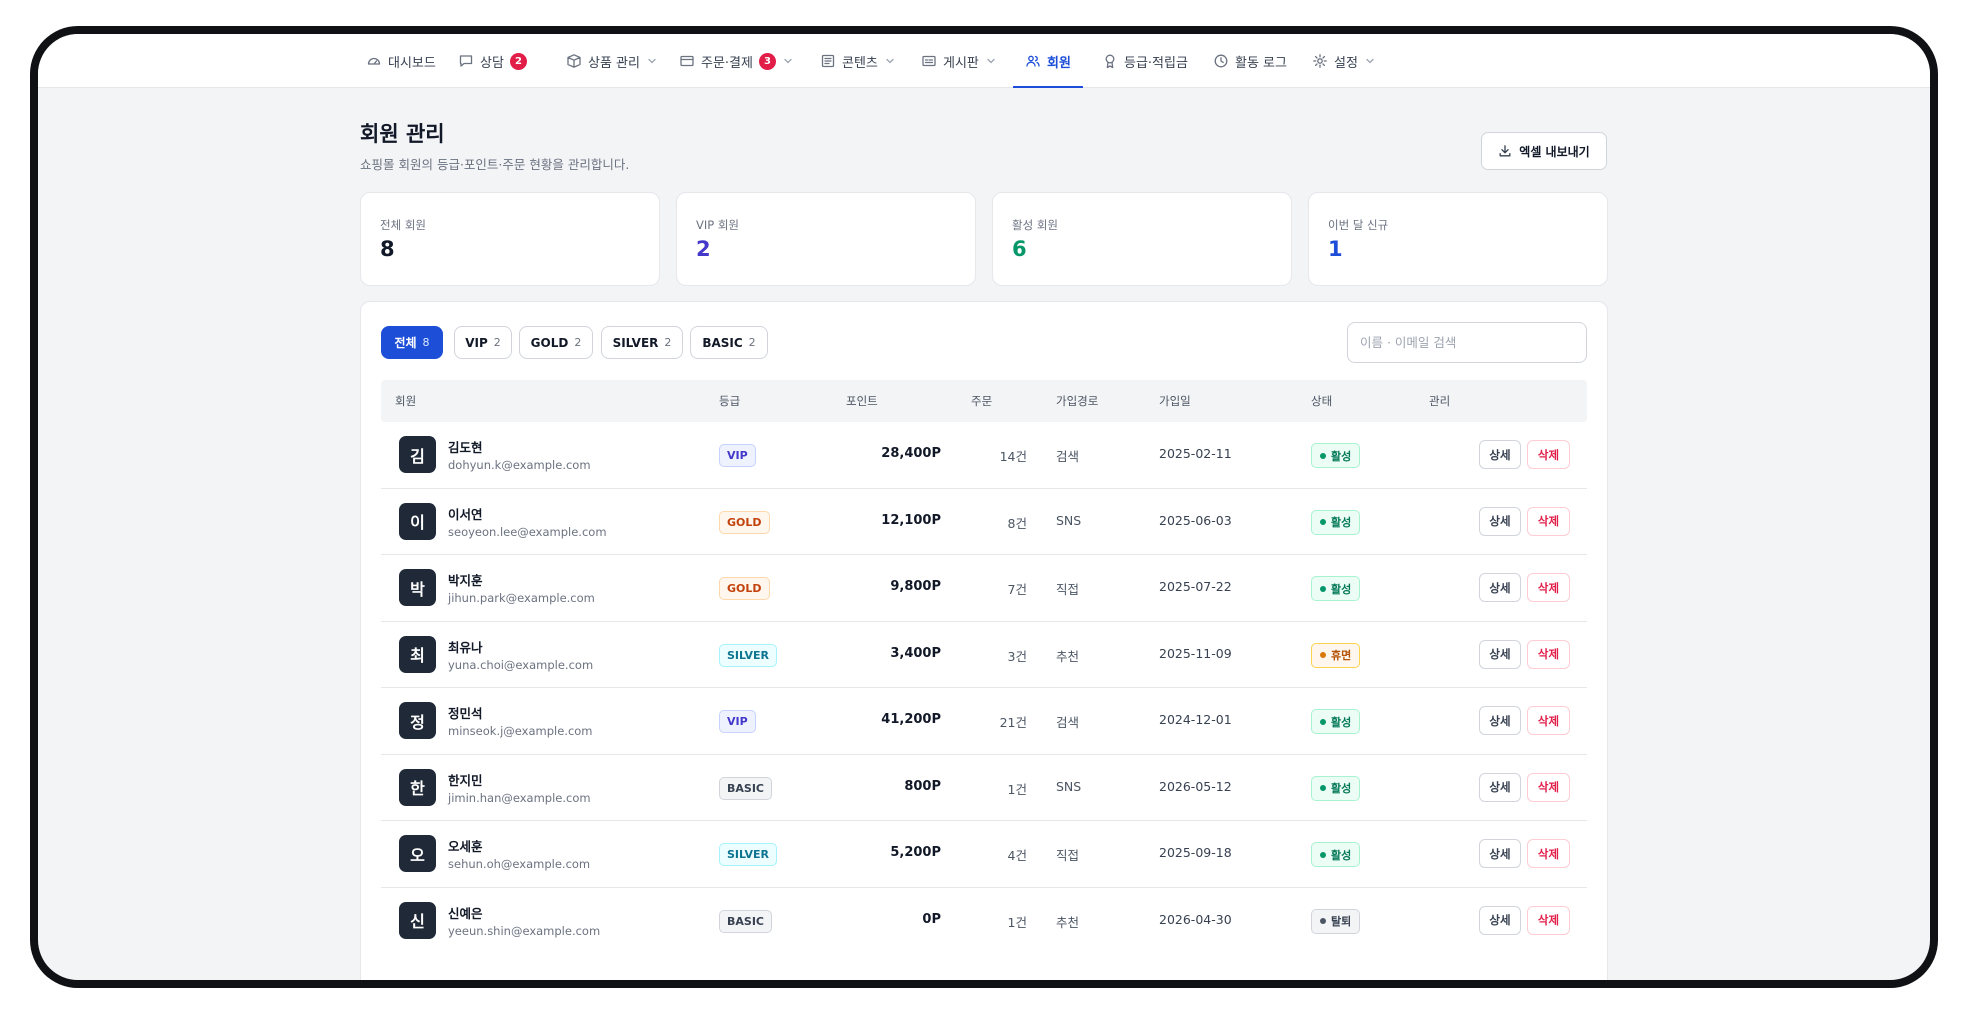 The height and width of the screenshot is (1020, 1966). What do you see at coordinates (1069, 786) in the screenshot?
I see `signup-route: SNS` at bounding box center [1069, 786].